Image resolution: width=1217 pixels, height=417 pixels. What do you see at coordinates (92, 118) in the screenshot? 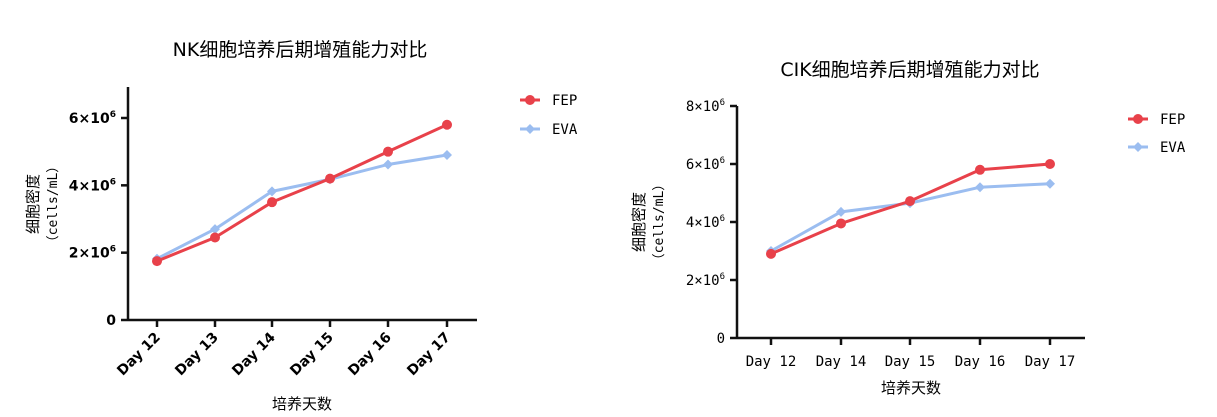
I see `nk-y-tick-label: 6×106` at bounding box center [92, 118].